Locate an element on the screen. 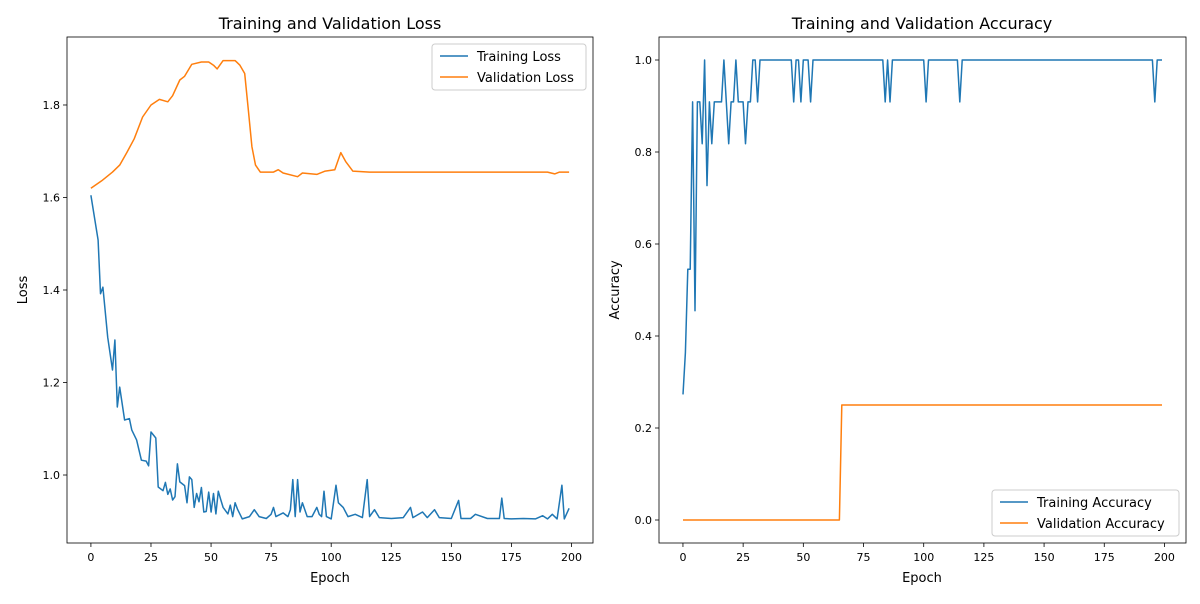 This screenshot has width=1200, height=604. accuracy-chart-xtick-label: 0 is located at coordinates (682, 557).